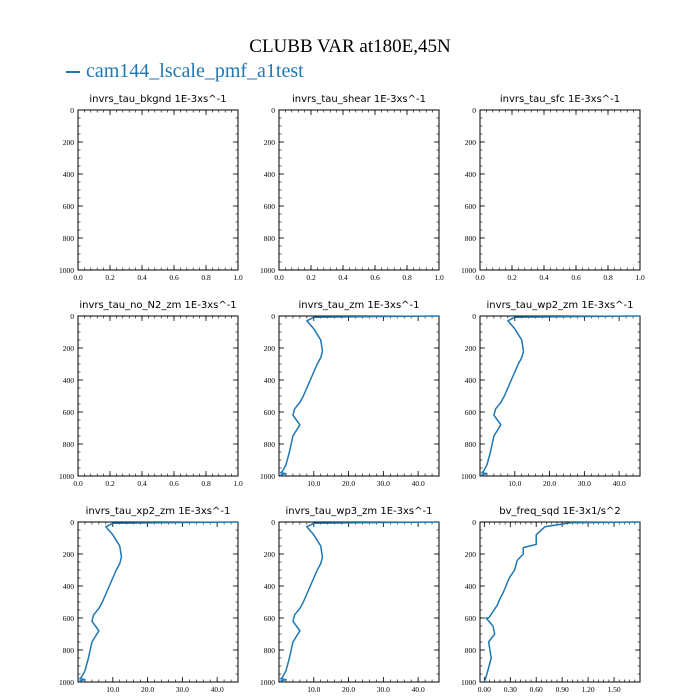 This screenshot has width=700, height=700. What do you see at coordinates (358, 305) in the screenshot?
I see `panel-title: invrs_tau_zm 1E-3xs^-1` at bounding box center [358, 305].